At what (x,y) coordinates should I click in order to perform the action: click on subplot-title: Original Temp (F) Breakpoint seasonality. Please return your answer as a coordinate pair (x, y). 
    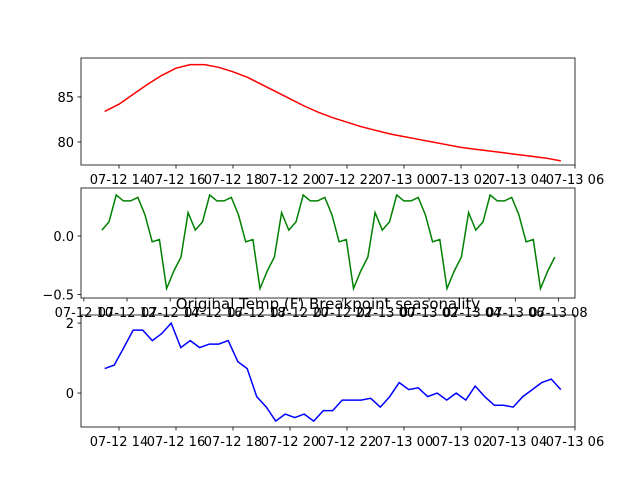
    Looking at the image, I should click on (328, 304).